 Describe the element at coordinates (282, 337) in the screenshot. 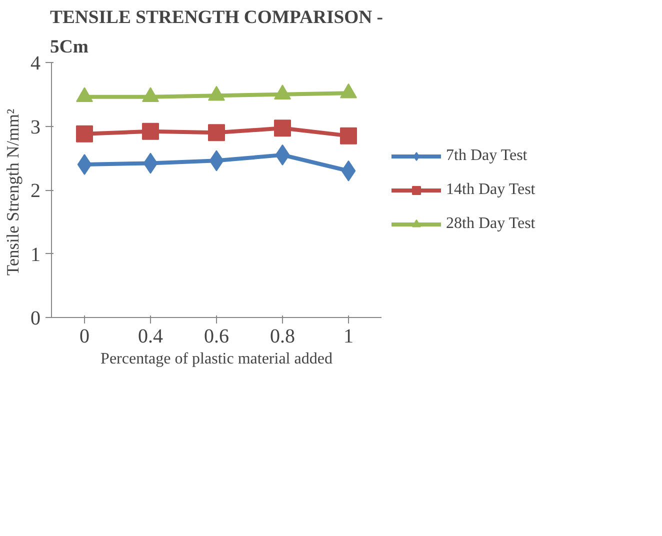

I see `x-tick-label: 0.8` at that location.